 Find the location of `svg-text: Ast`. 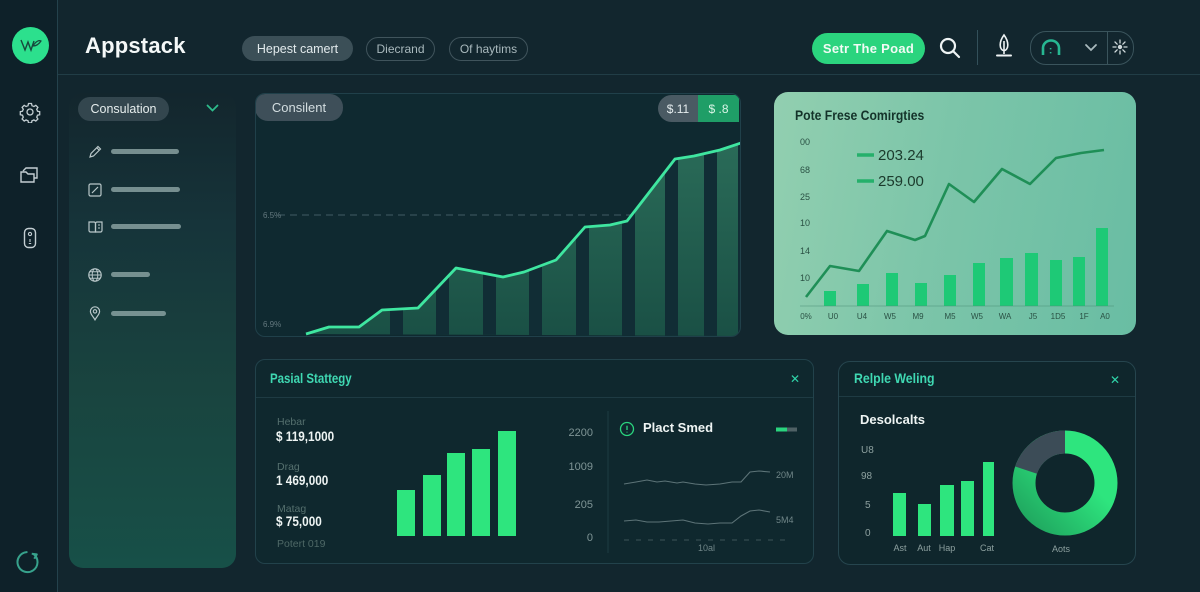

svg-text: Ast is located at coordinates (900, 548).